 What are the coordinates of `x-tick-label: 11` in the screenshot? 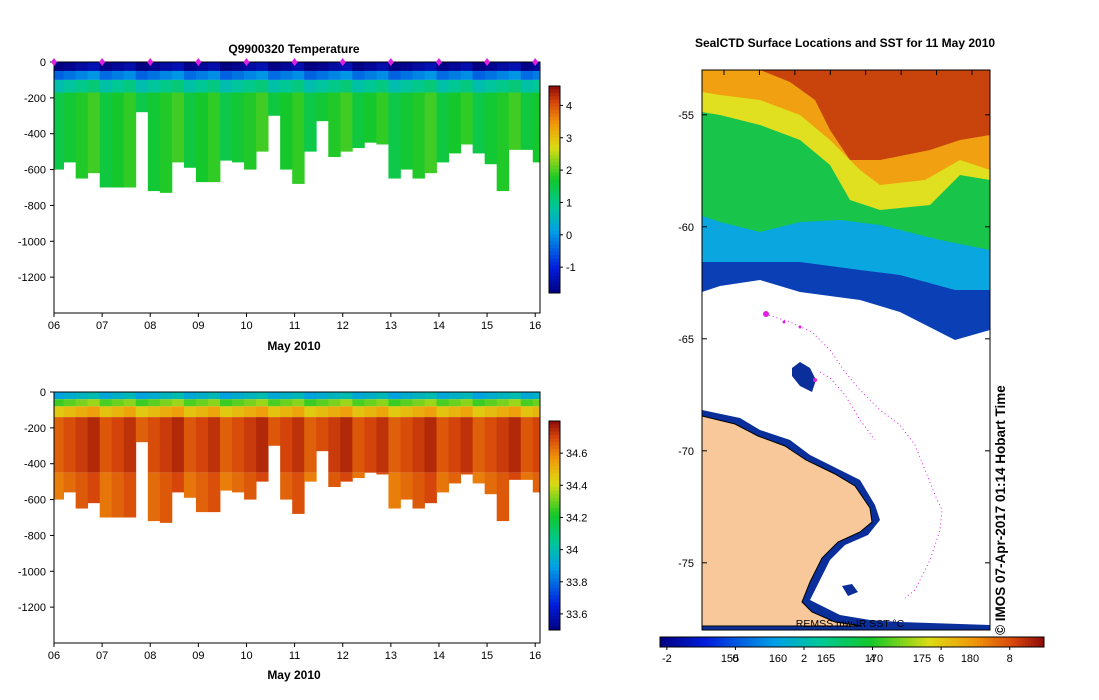 It's located at (294, 656).